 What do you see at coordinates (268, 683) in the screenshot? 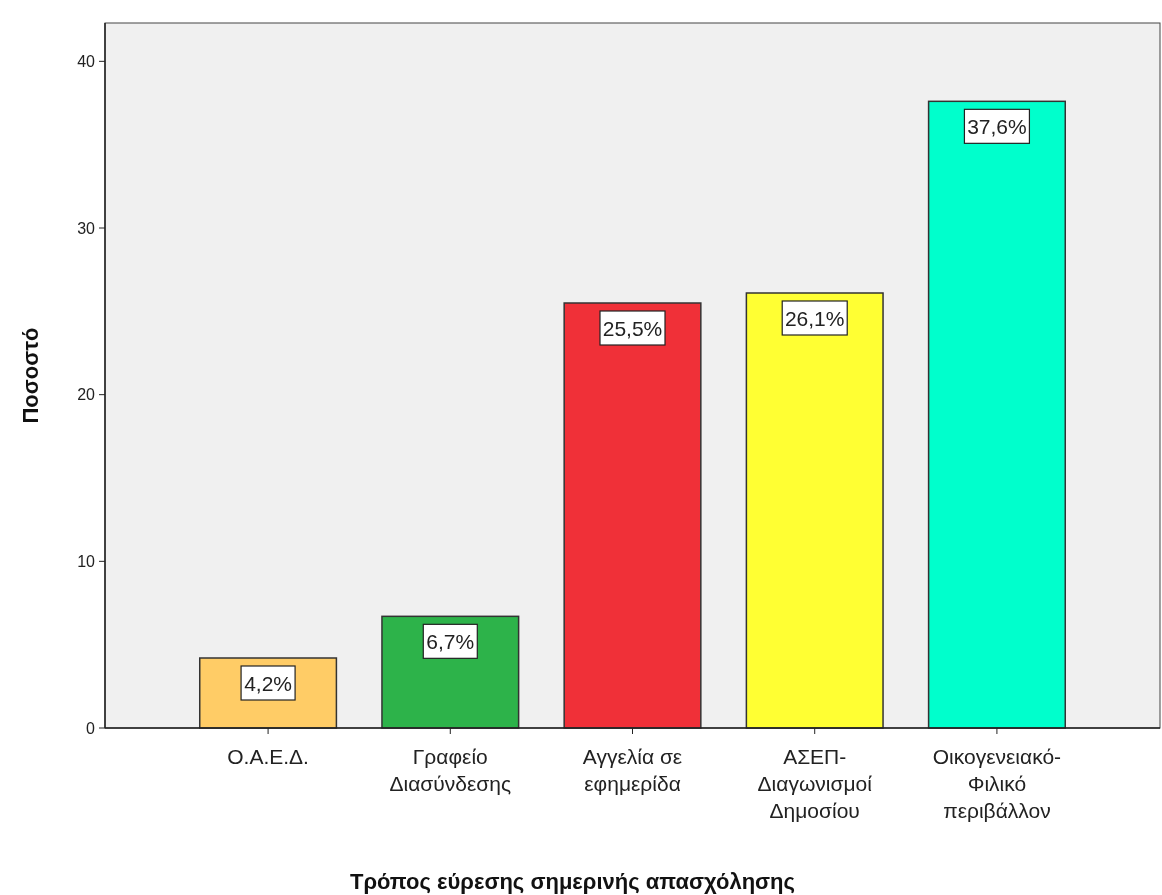
I see `data-label: 4,2%` at bounding box center [268, 683].